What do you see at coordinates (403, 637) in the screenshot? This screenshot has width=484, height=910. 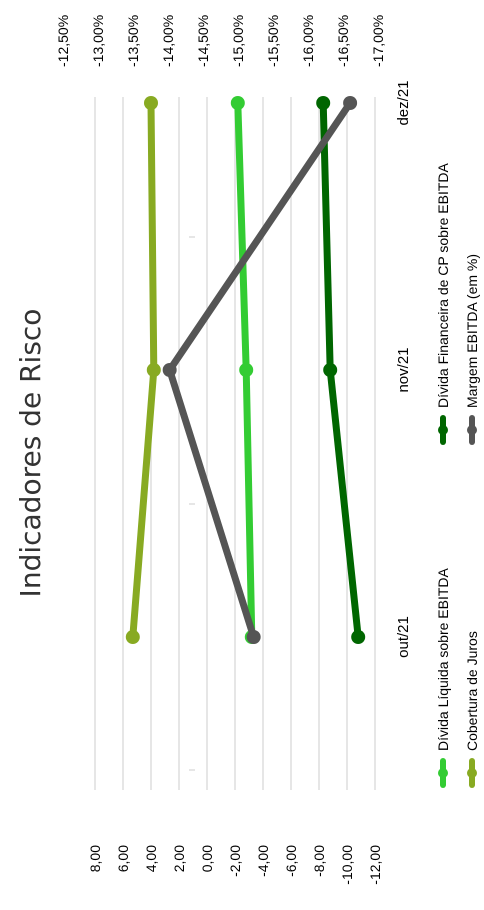 I see `x-axis-category-label: out/21` at bounding box center [403, 637].